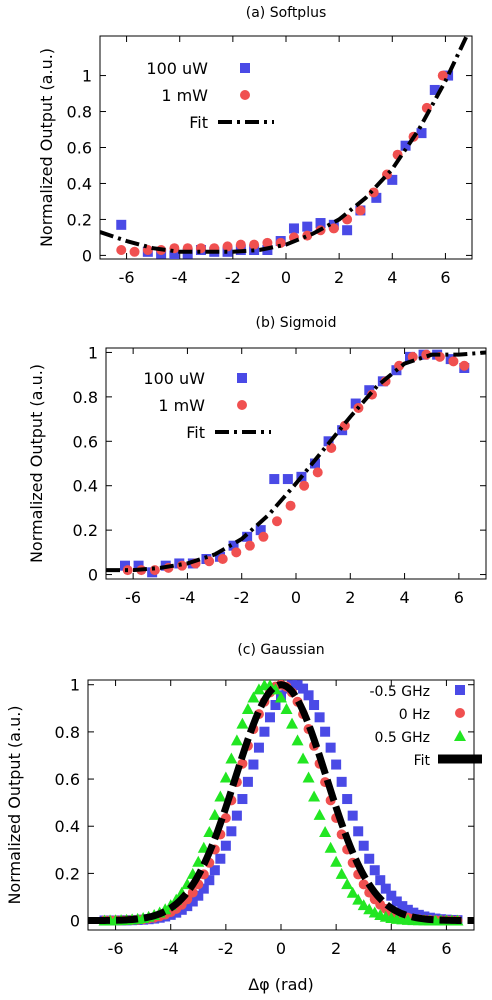  Describe the element at coordinates (226, 948) in the screenshot. I see `x-tick-label: -2` at that location.